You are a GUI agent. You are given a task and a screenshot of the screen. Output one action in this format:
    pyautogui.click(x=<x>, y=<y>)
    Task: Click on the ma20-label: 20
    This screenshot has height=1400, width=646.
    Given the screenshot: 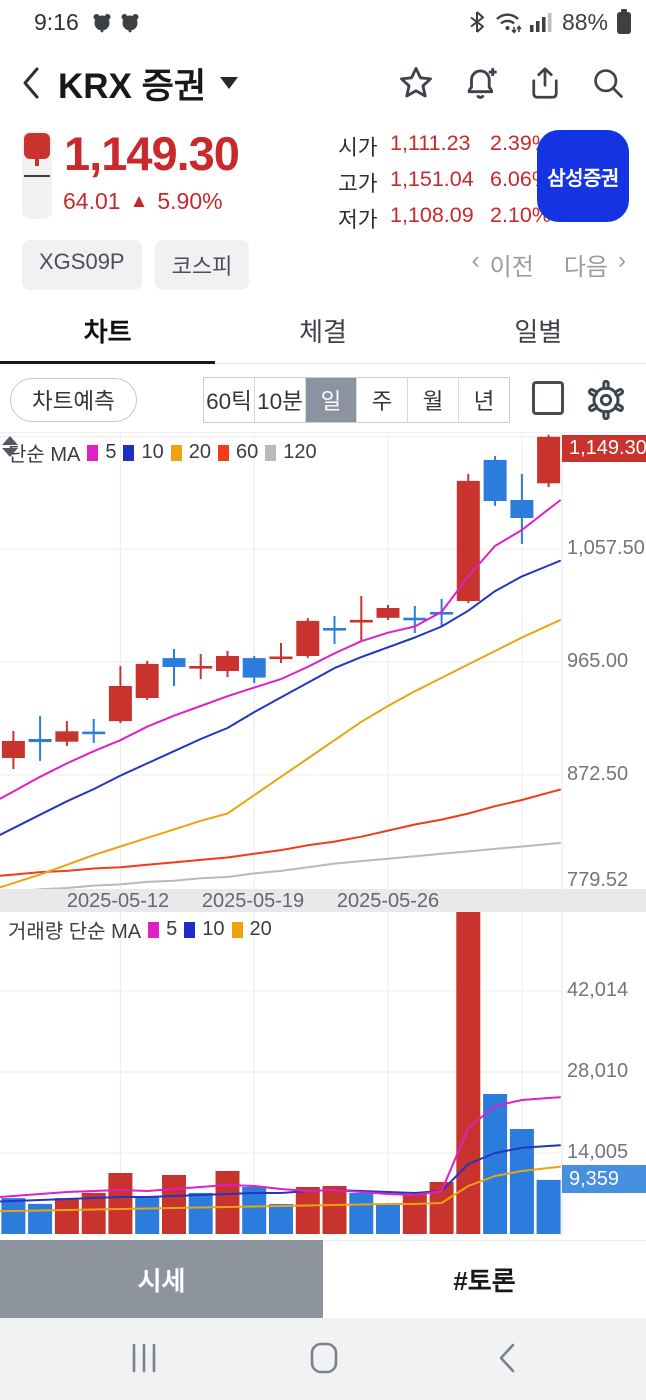 What is the action you would take?
    pyautogui.click(x=199, y=452)
    